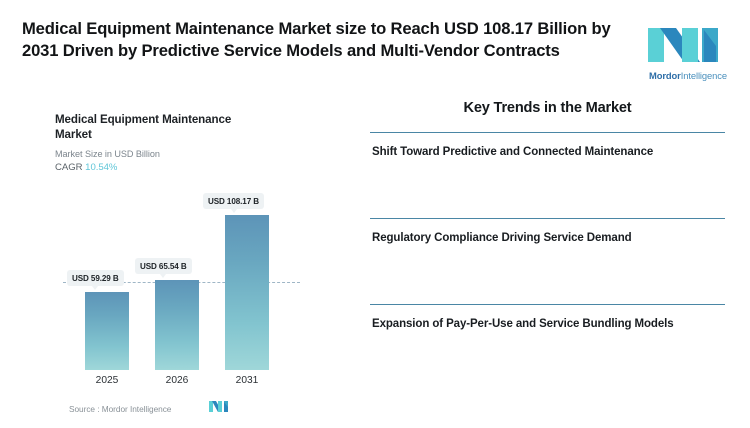 This screenshot has width=750, height=428. I want to click on chart-plot-area: USD 59.29 B USD 65.54 B USD 108.17 B, so click(177, 275).